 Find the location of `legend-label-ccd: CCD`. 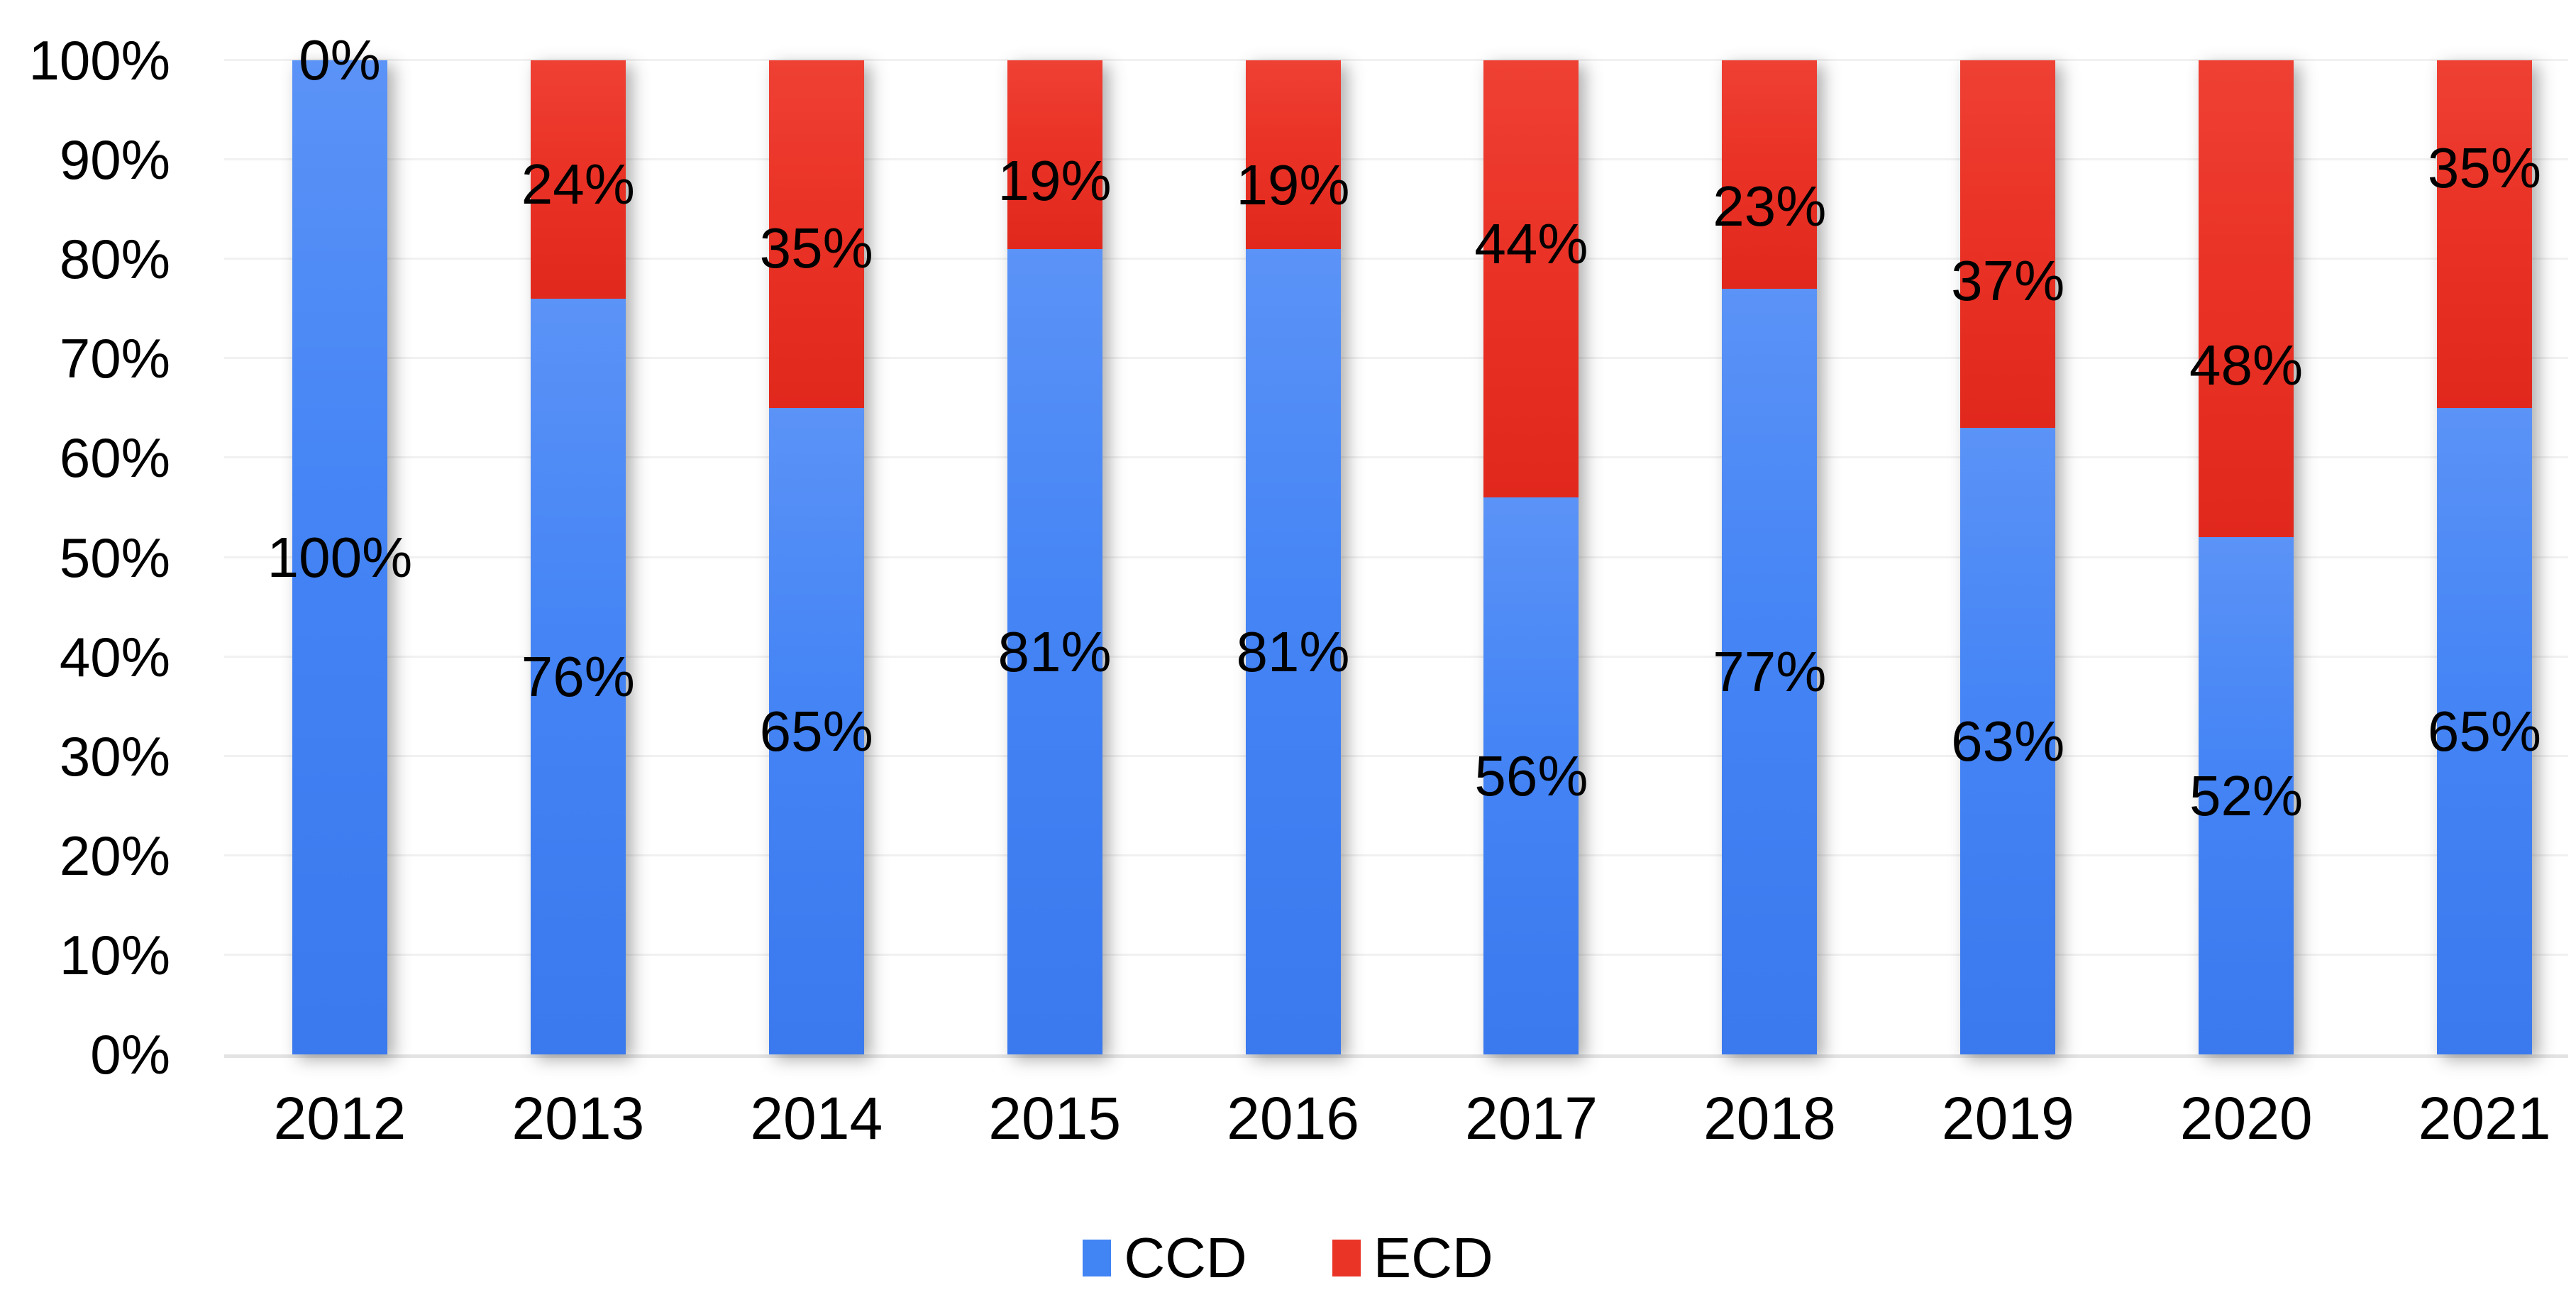

legend-label-ccd: CCD is located at coordinates (1185, 1257).